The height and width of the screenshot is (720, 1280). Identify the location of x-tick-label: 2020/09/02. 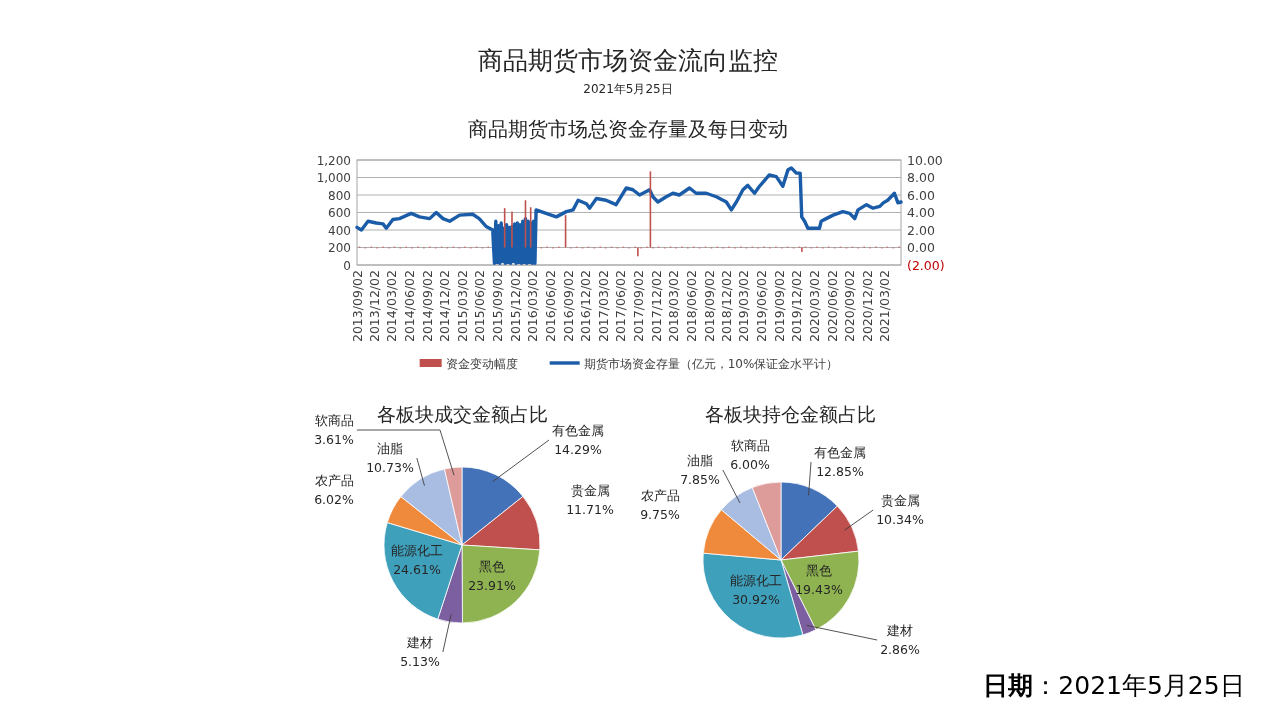
(850, 306).